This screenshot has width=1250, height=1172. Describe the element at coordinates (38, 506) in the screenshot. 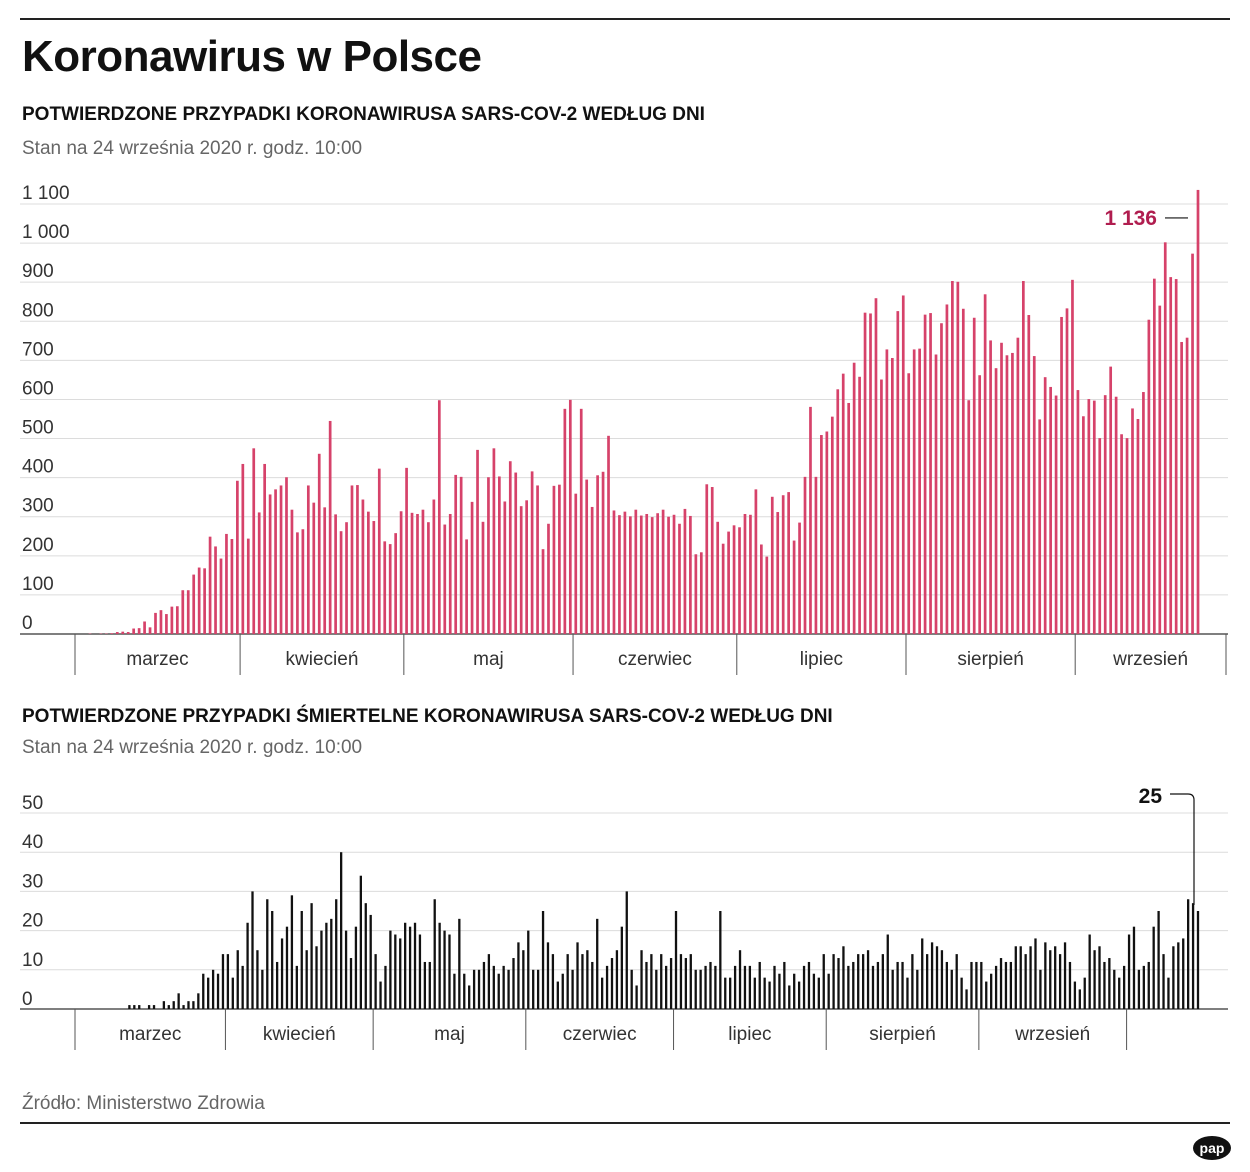

I see `cases-y-tick-label: 300` at that location.